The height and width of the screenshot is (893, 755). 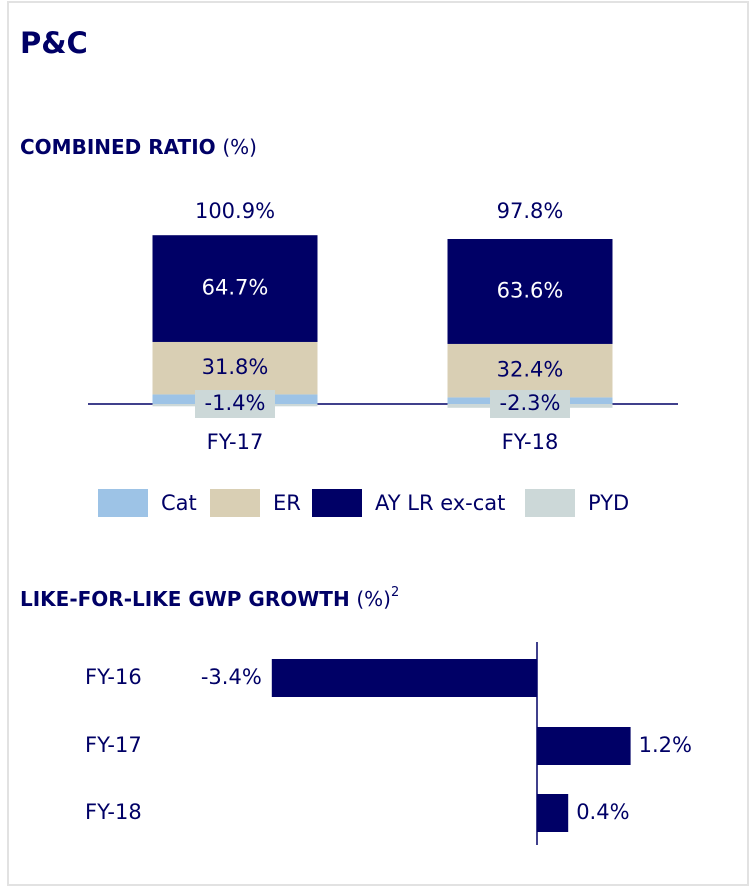 I want to click on value-label: 1.2%, so click(x=665, y=745).